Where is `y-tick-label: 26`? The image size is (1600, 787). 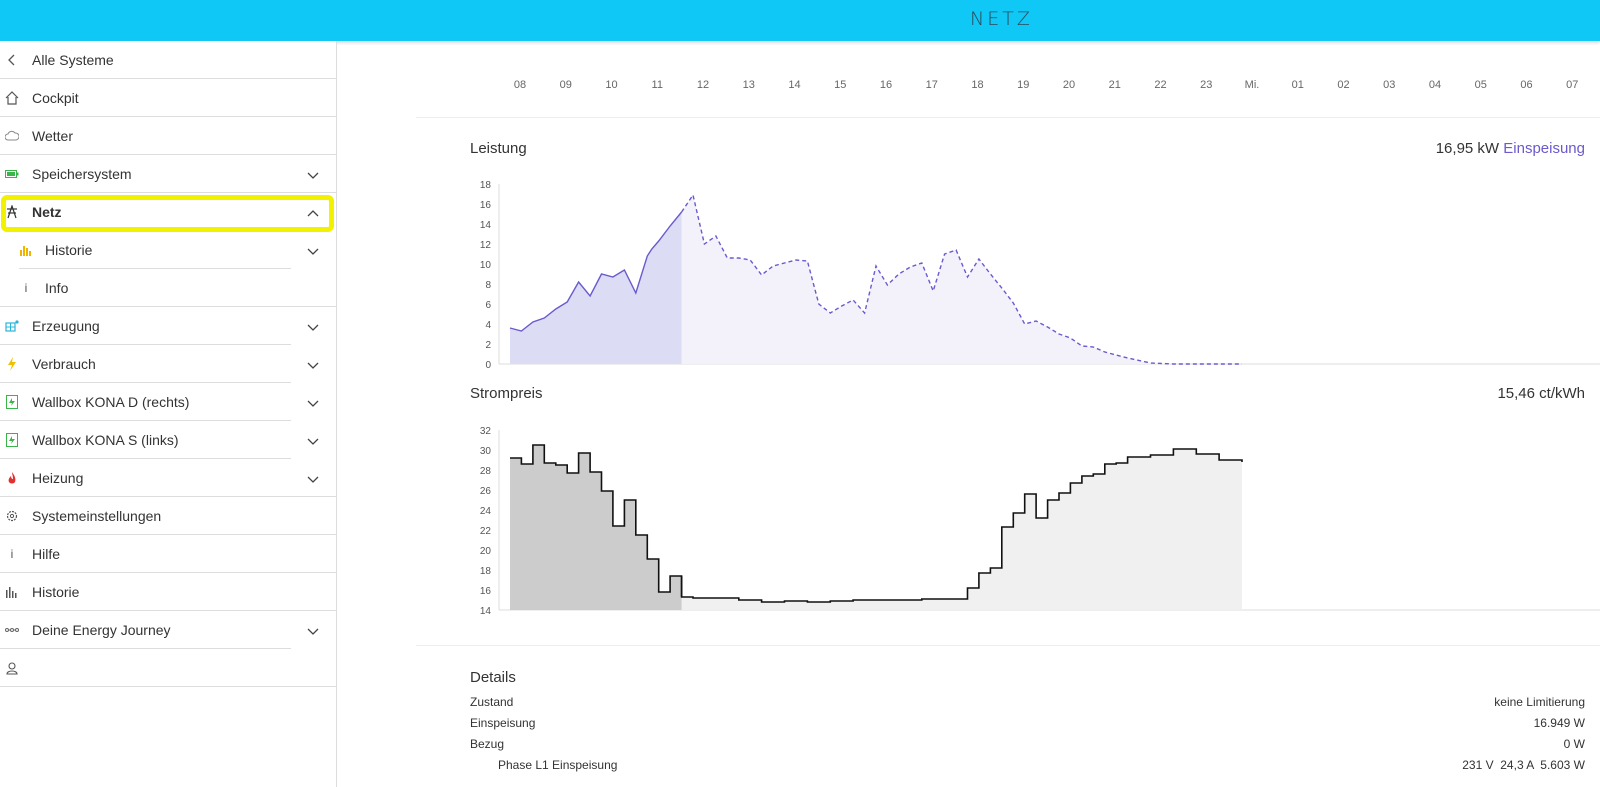
y-tick-label: 26 is located at coordinates (486, 491).